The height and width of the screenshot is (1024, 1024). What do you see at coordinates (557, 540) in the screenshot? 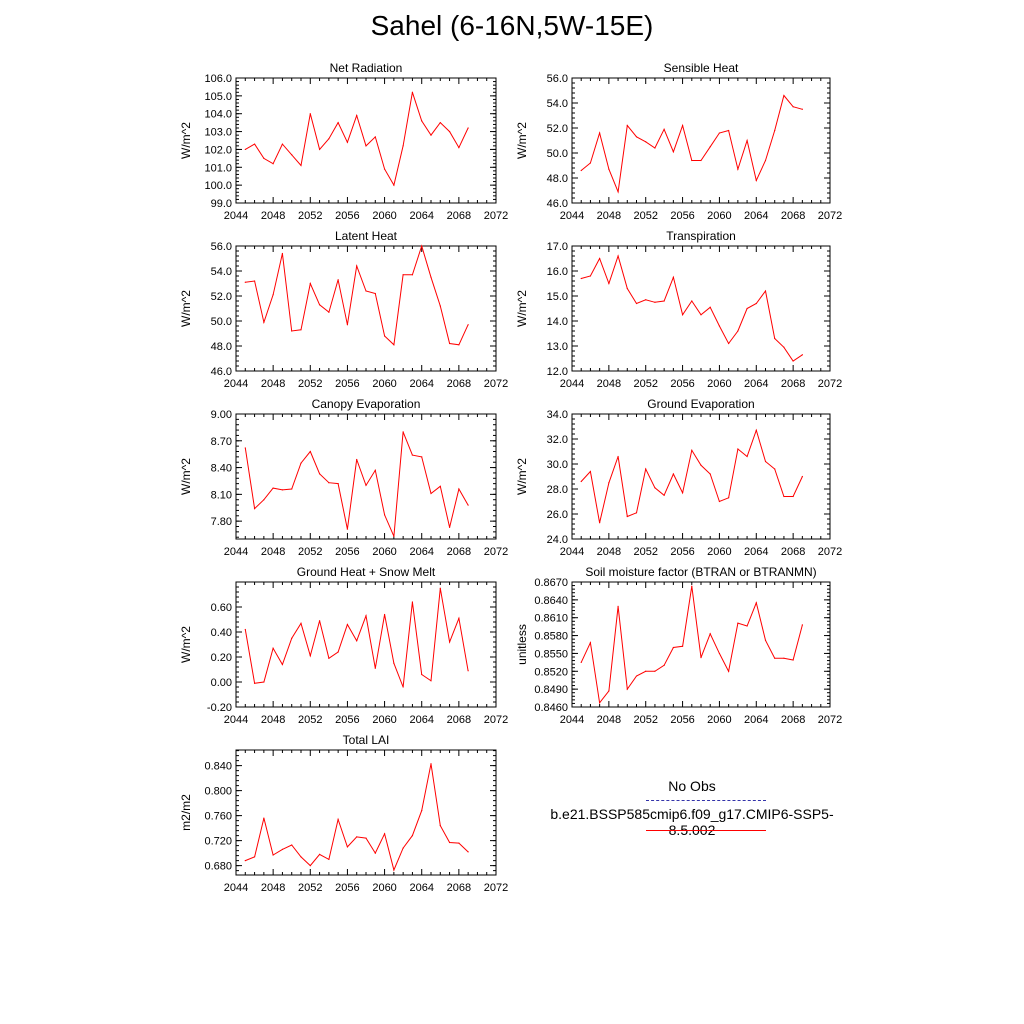
I see `y-tick-label: 24.0` at bounding box center [557, 540].